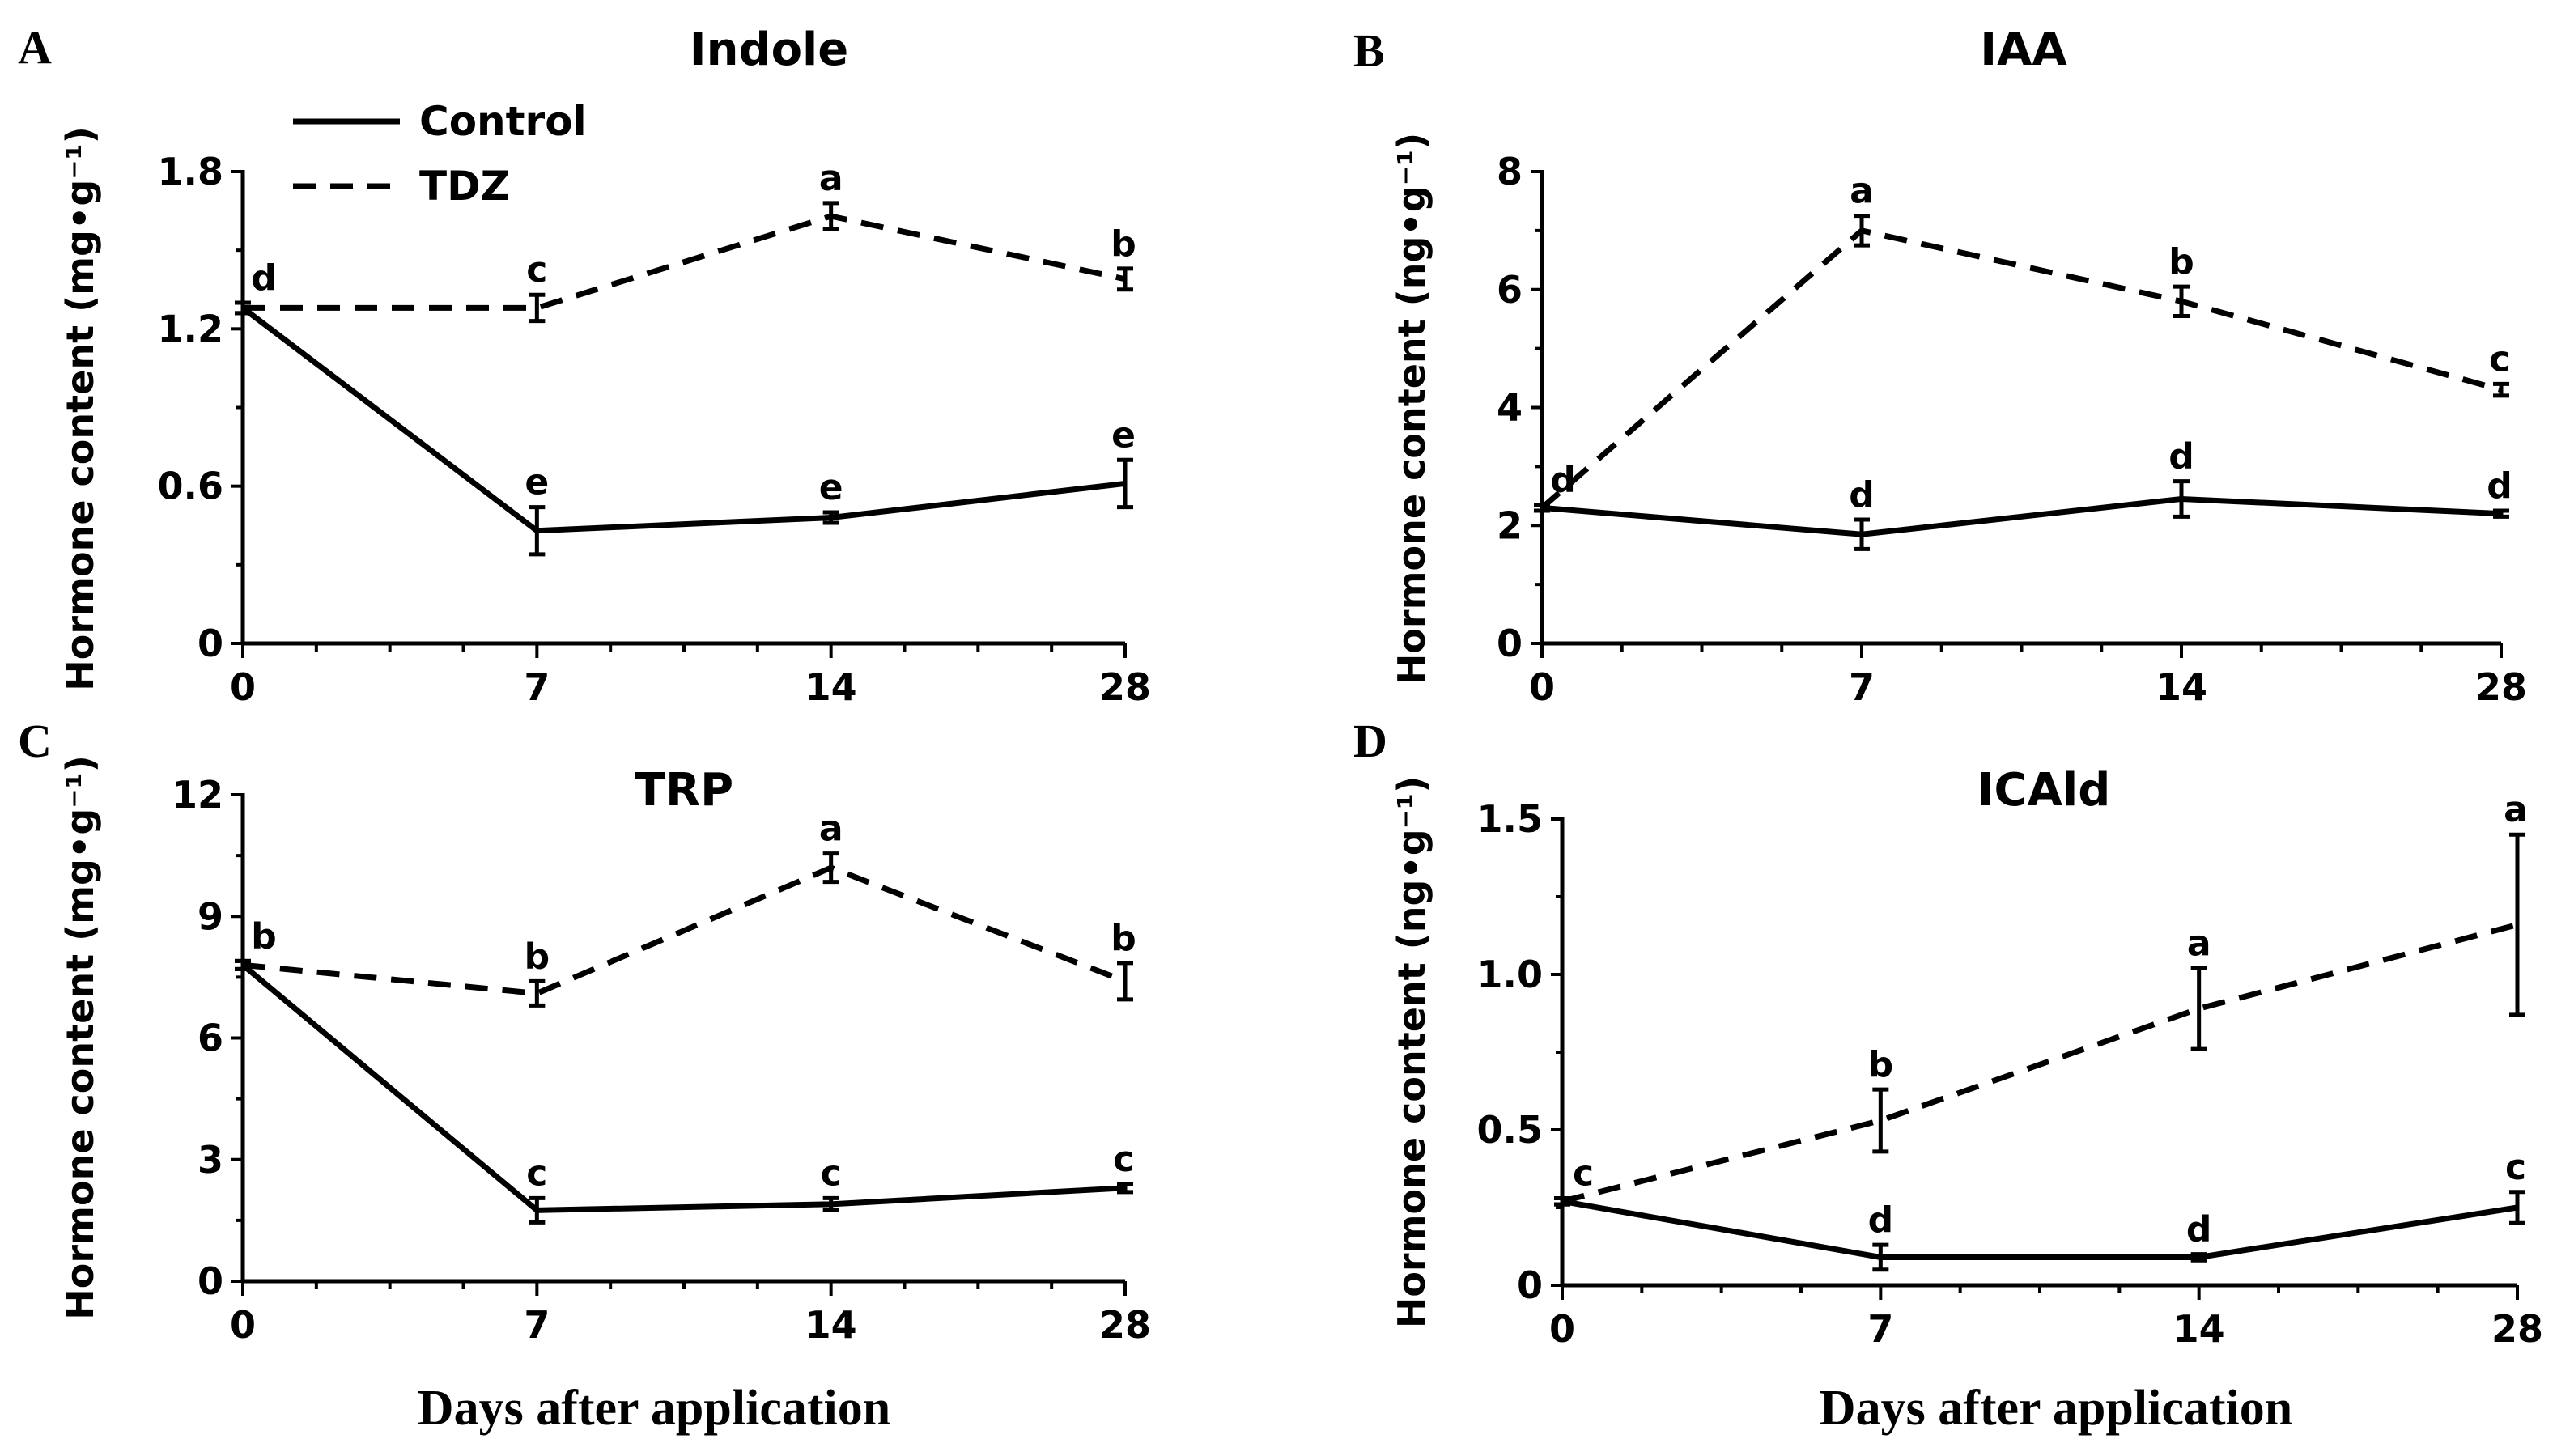  I want to click on legend-tdz-label: TDZ, so click(464, 186).